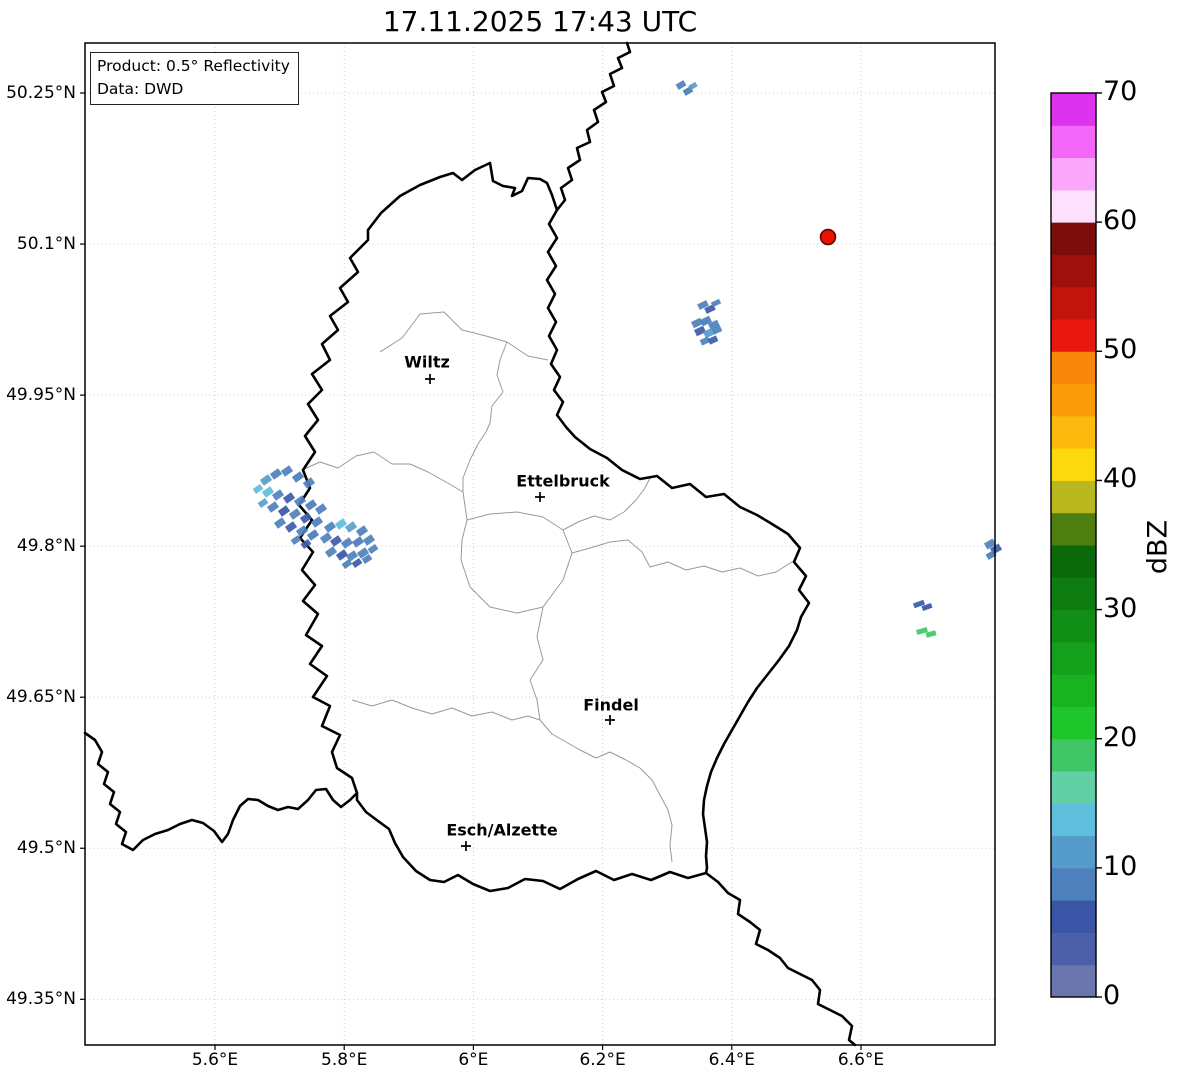 The image size is (1184, 1081). I want to click on colorbar-tick-label: 10, so click(1120, 866).